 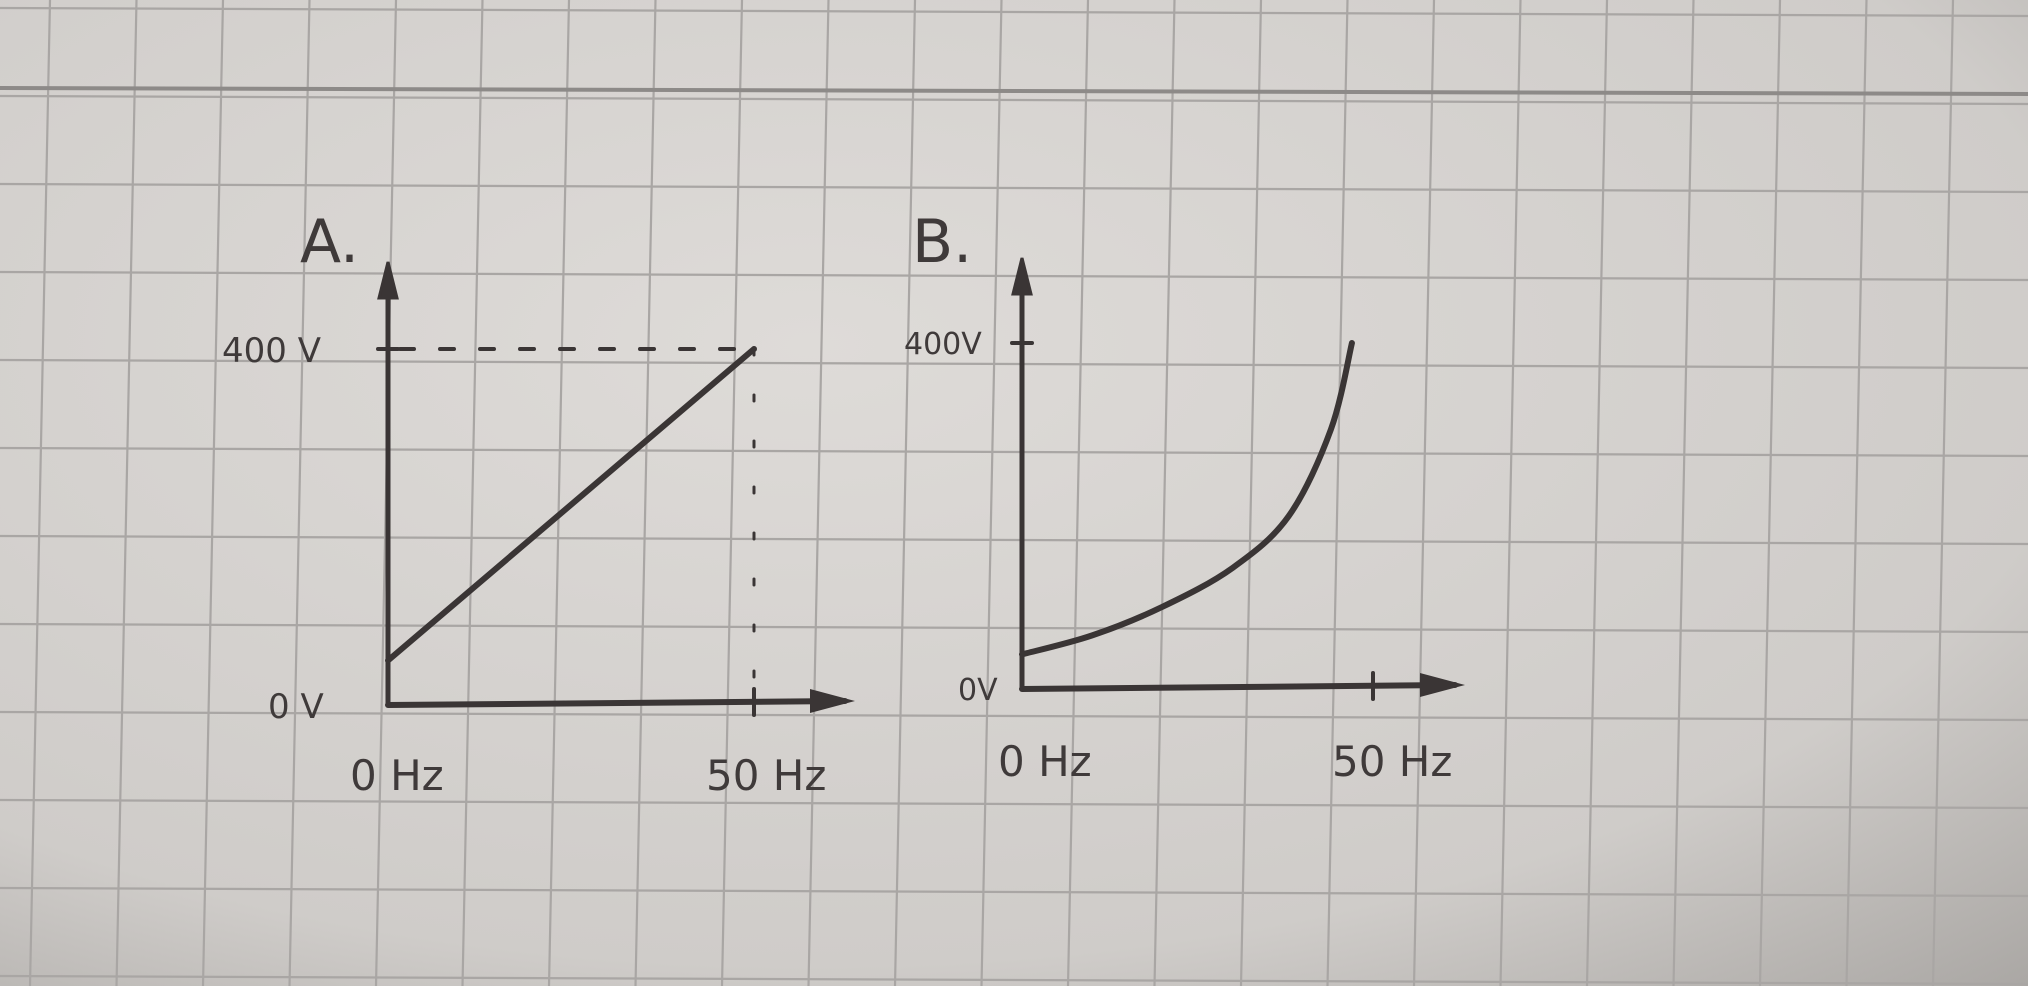 What do you see at coordinates (296, 707) in the screenshot?
I see `chart-a-y-min-label: 0 V` at bounding box center [296, 707].